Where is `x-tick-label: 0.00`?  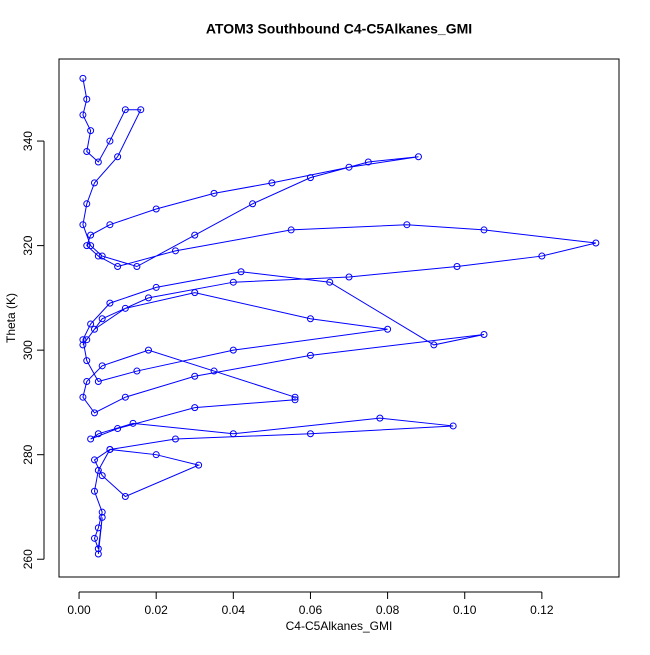
x-tick-label: 0.00 is located at coordinates (79, 610).